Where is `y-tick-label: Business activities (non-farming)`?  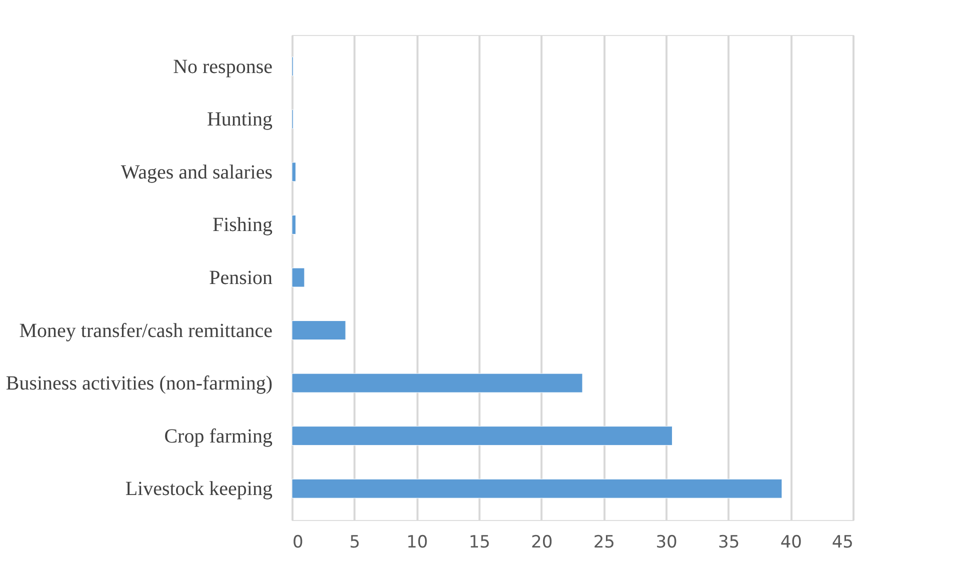
y-tick-label: Business activities (non-farming) is located at coordinates (139, 383).